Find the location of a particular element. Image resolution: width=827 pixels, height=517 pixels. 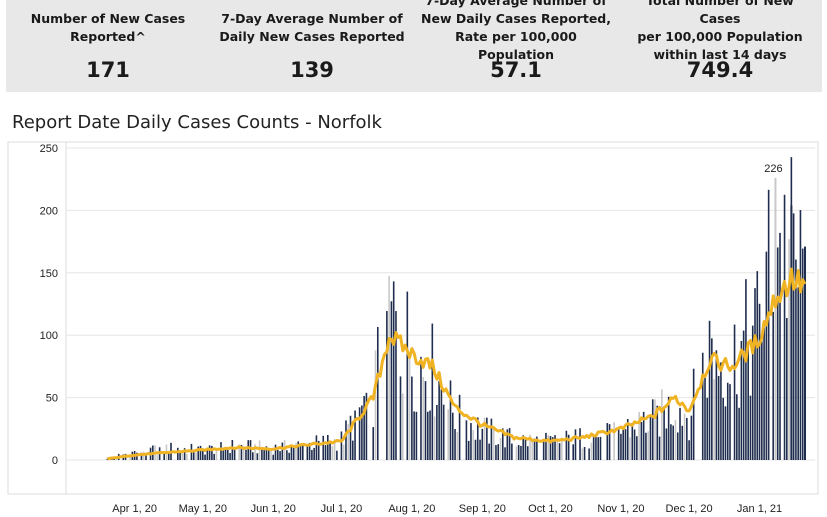

x-tick-label: May 1, 20 is located at coordinates (203, 509).